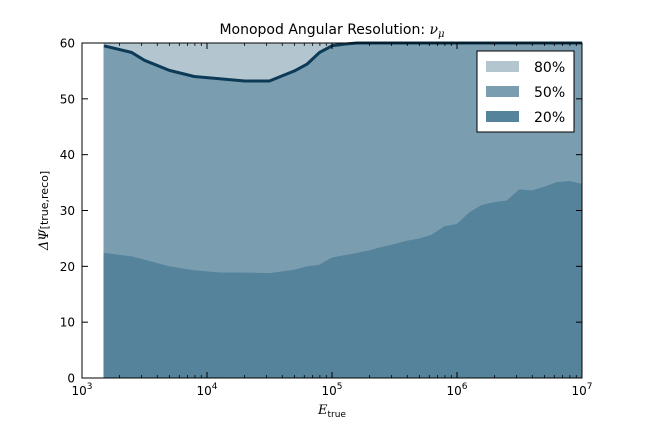 The height and width of the screenshot is (432, 648). I want to click on x-axis-label-text: E, so click(322, 410).